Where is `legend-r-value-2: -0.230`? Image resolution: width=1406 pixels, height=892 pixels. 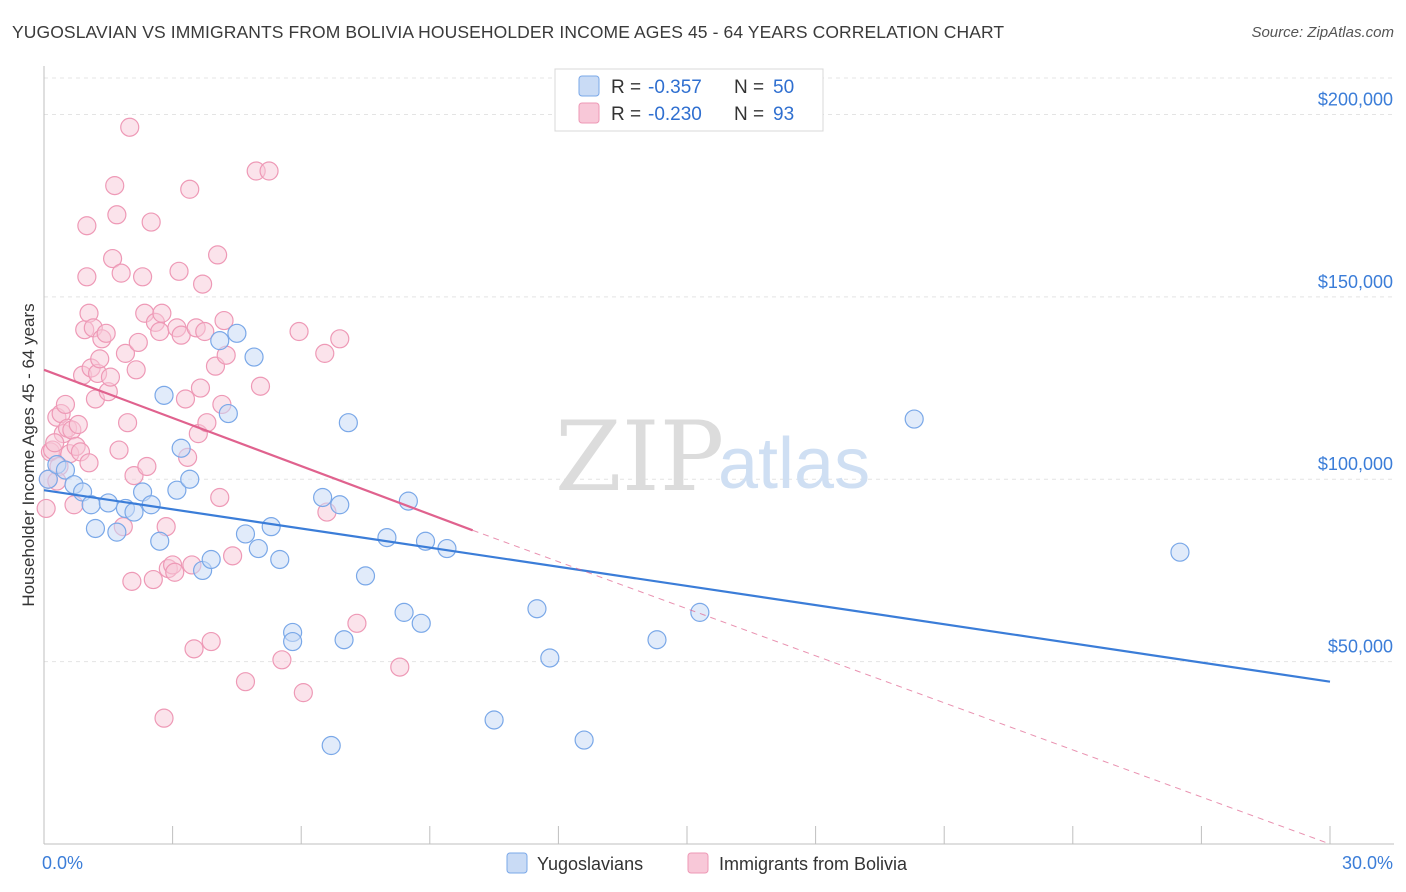
legend-r-value-2: -0.230 is located at coordinates (675, 114).